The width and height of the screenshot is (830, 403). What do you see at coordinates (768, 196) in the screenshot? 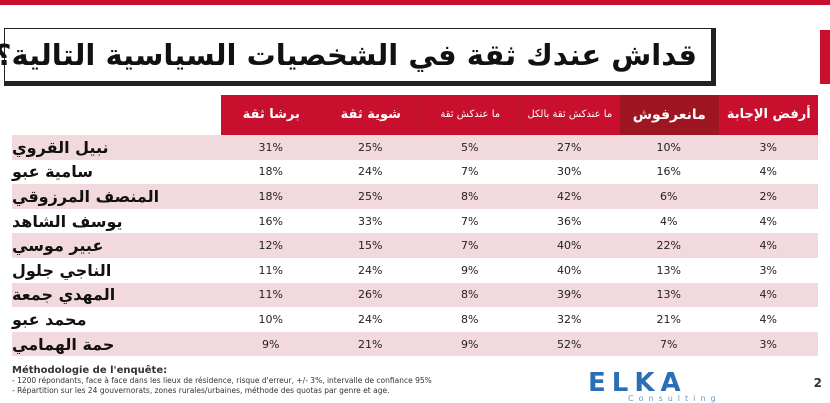
I see `percentage-cell: 2%` at bounding box center [768, 196].